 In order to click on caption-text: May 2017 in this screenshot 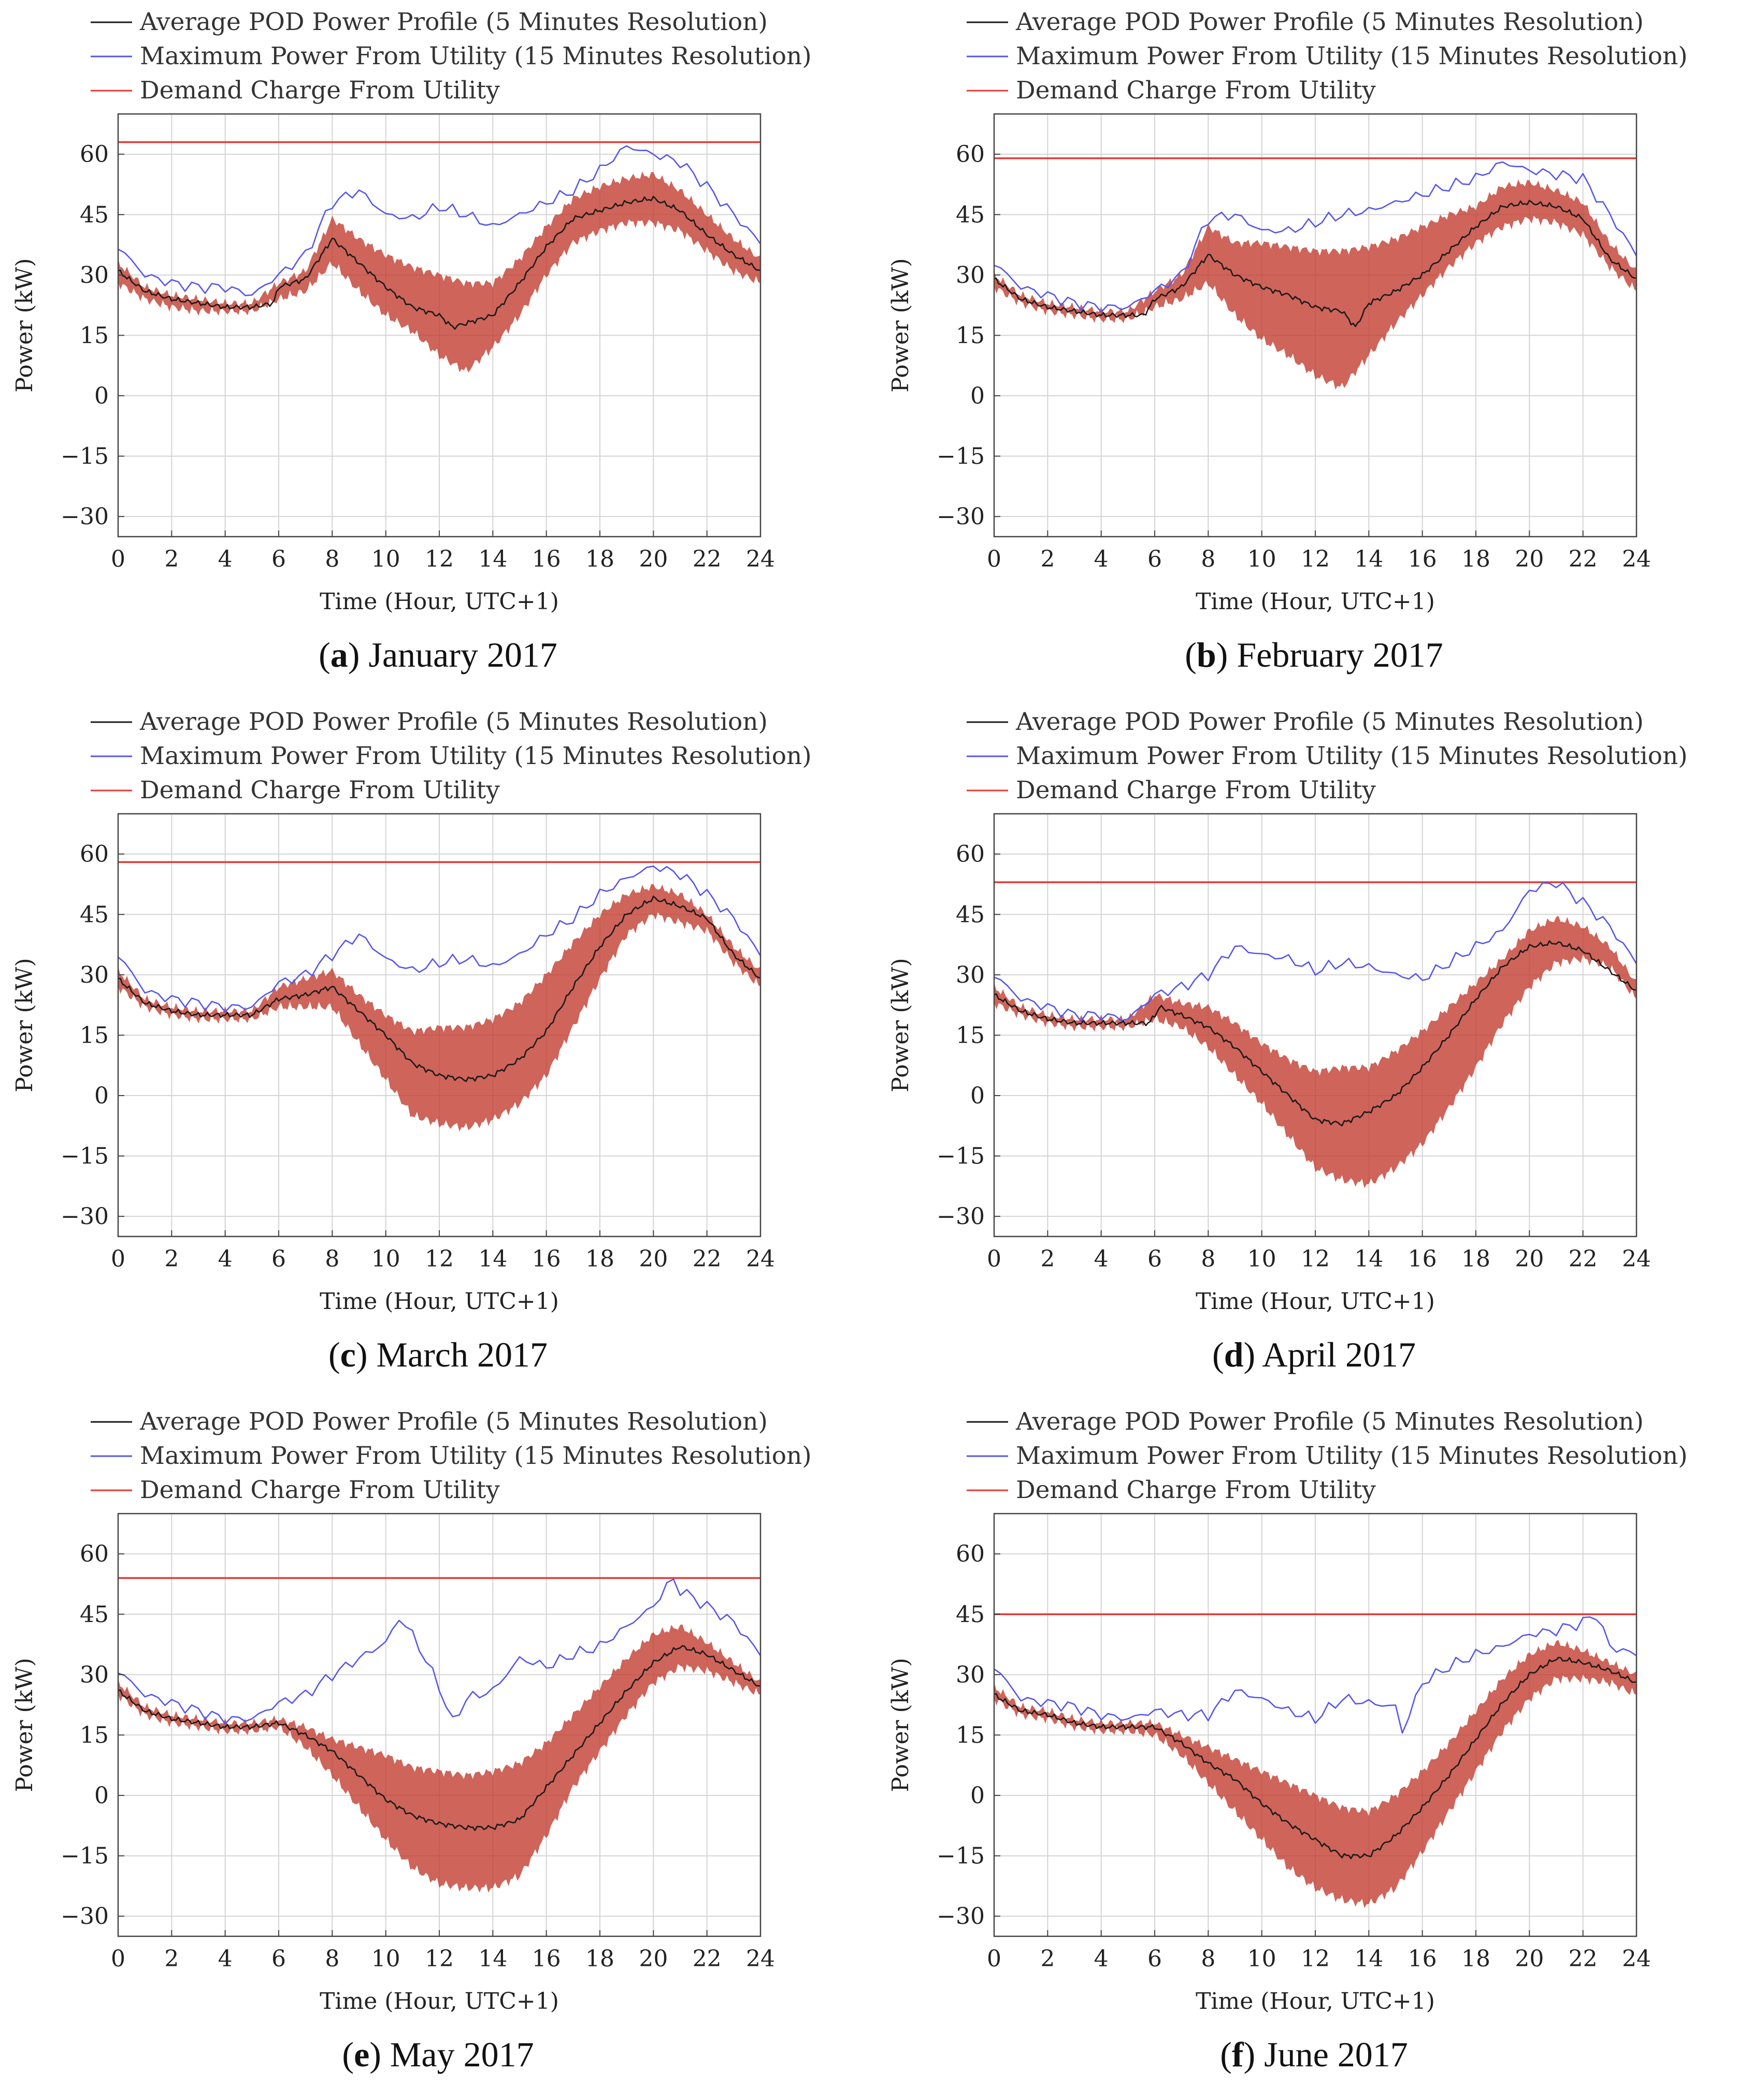, I will do `click(462, 2054)`.